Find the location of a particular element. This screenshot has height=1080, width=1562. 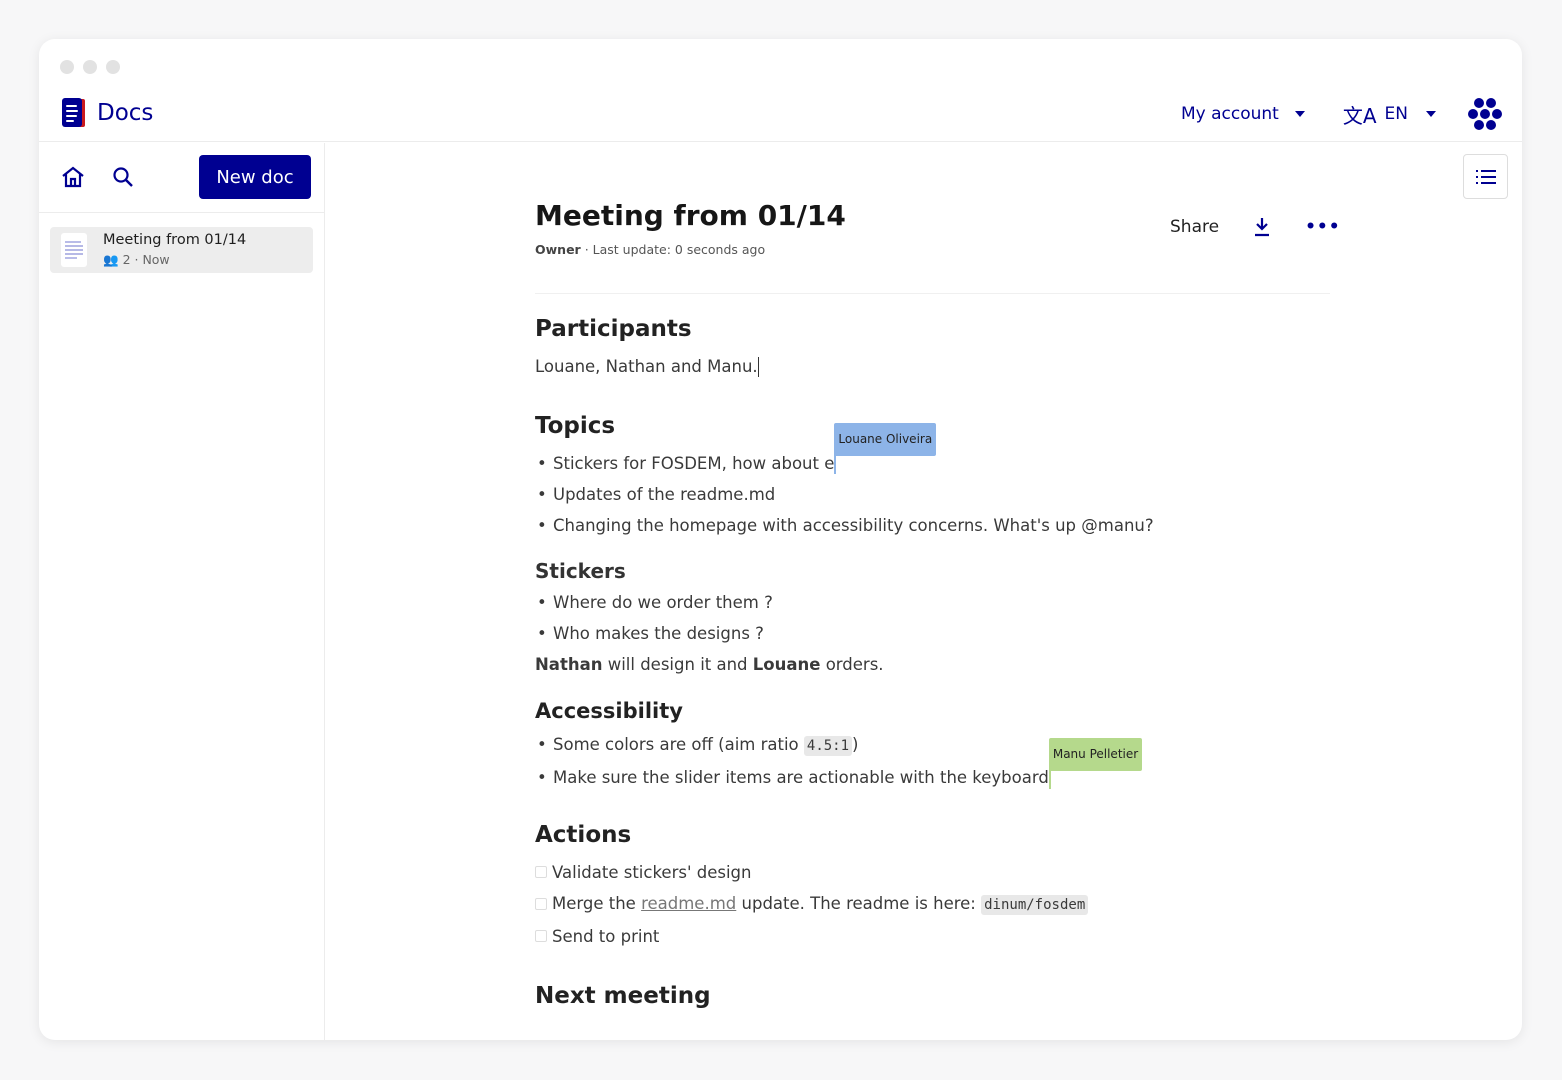

my-account-button: My account is located at coordinates (1243, 114).